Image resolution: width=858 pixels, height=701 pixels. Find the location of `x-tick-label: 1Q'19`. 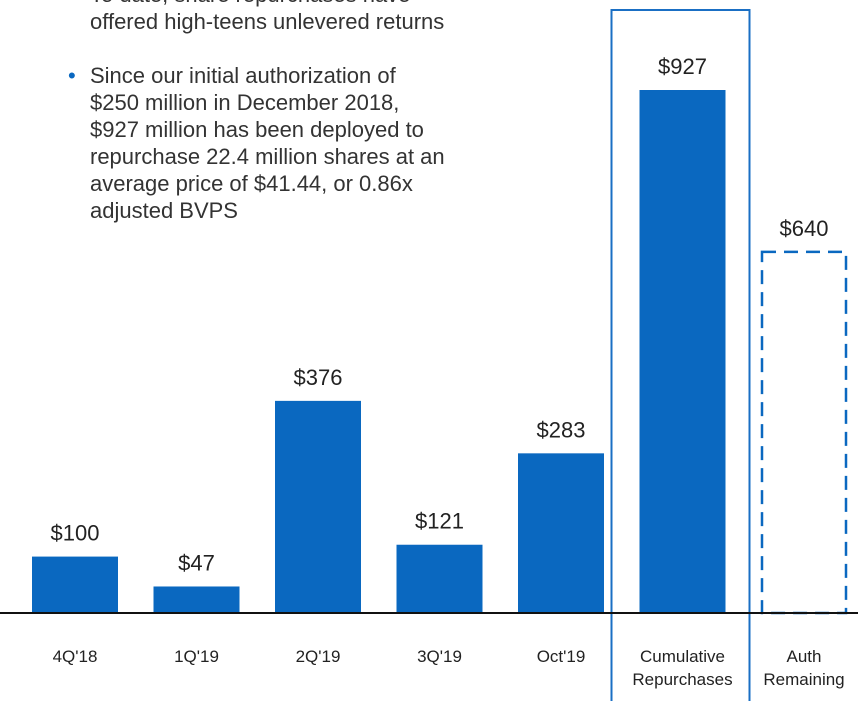

x-tick-label: 1Q'19 is located at coordinates (196, 656).